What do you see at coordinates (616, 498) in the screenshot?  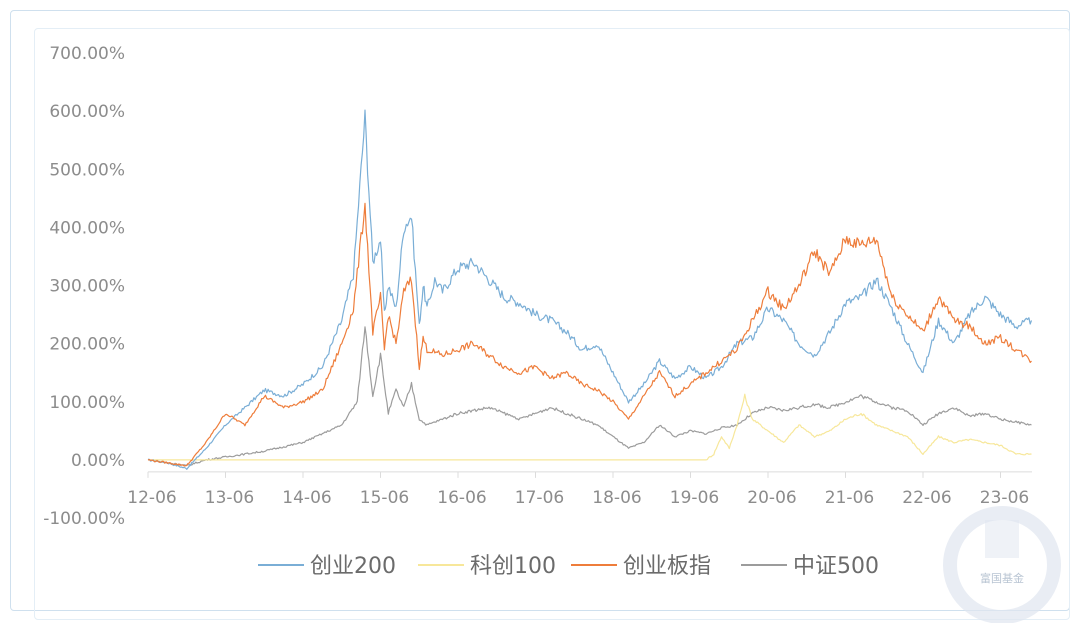 I see `x-tick-label: 18-06` at bounding box center [616, 498].